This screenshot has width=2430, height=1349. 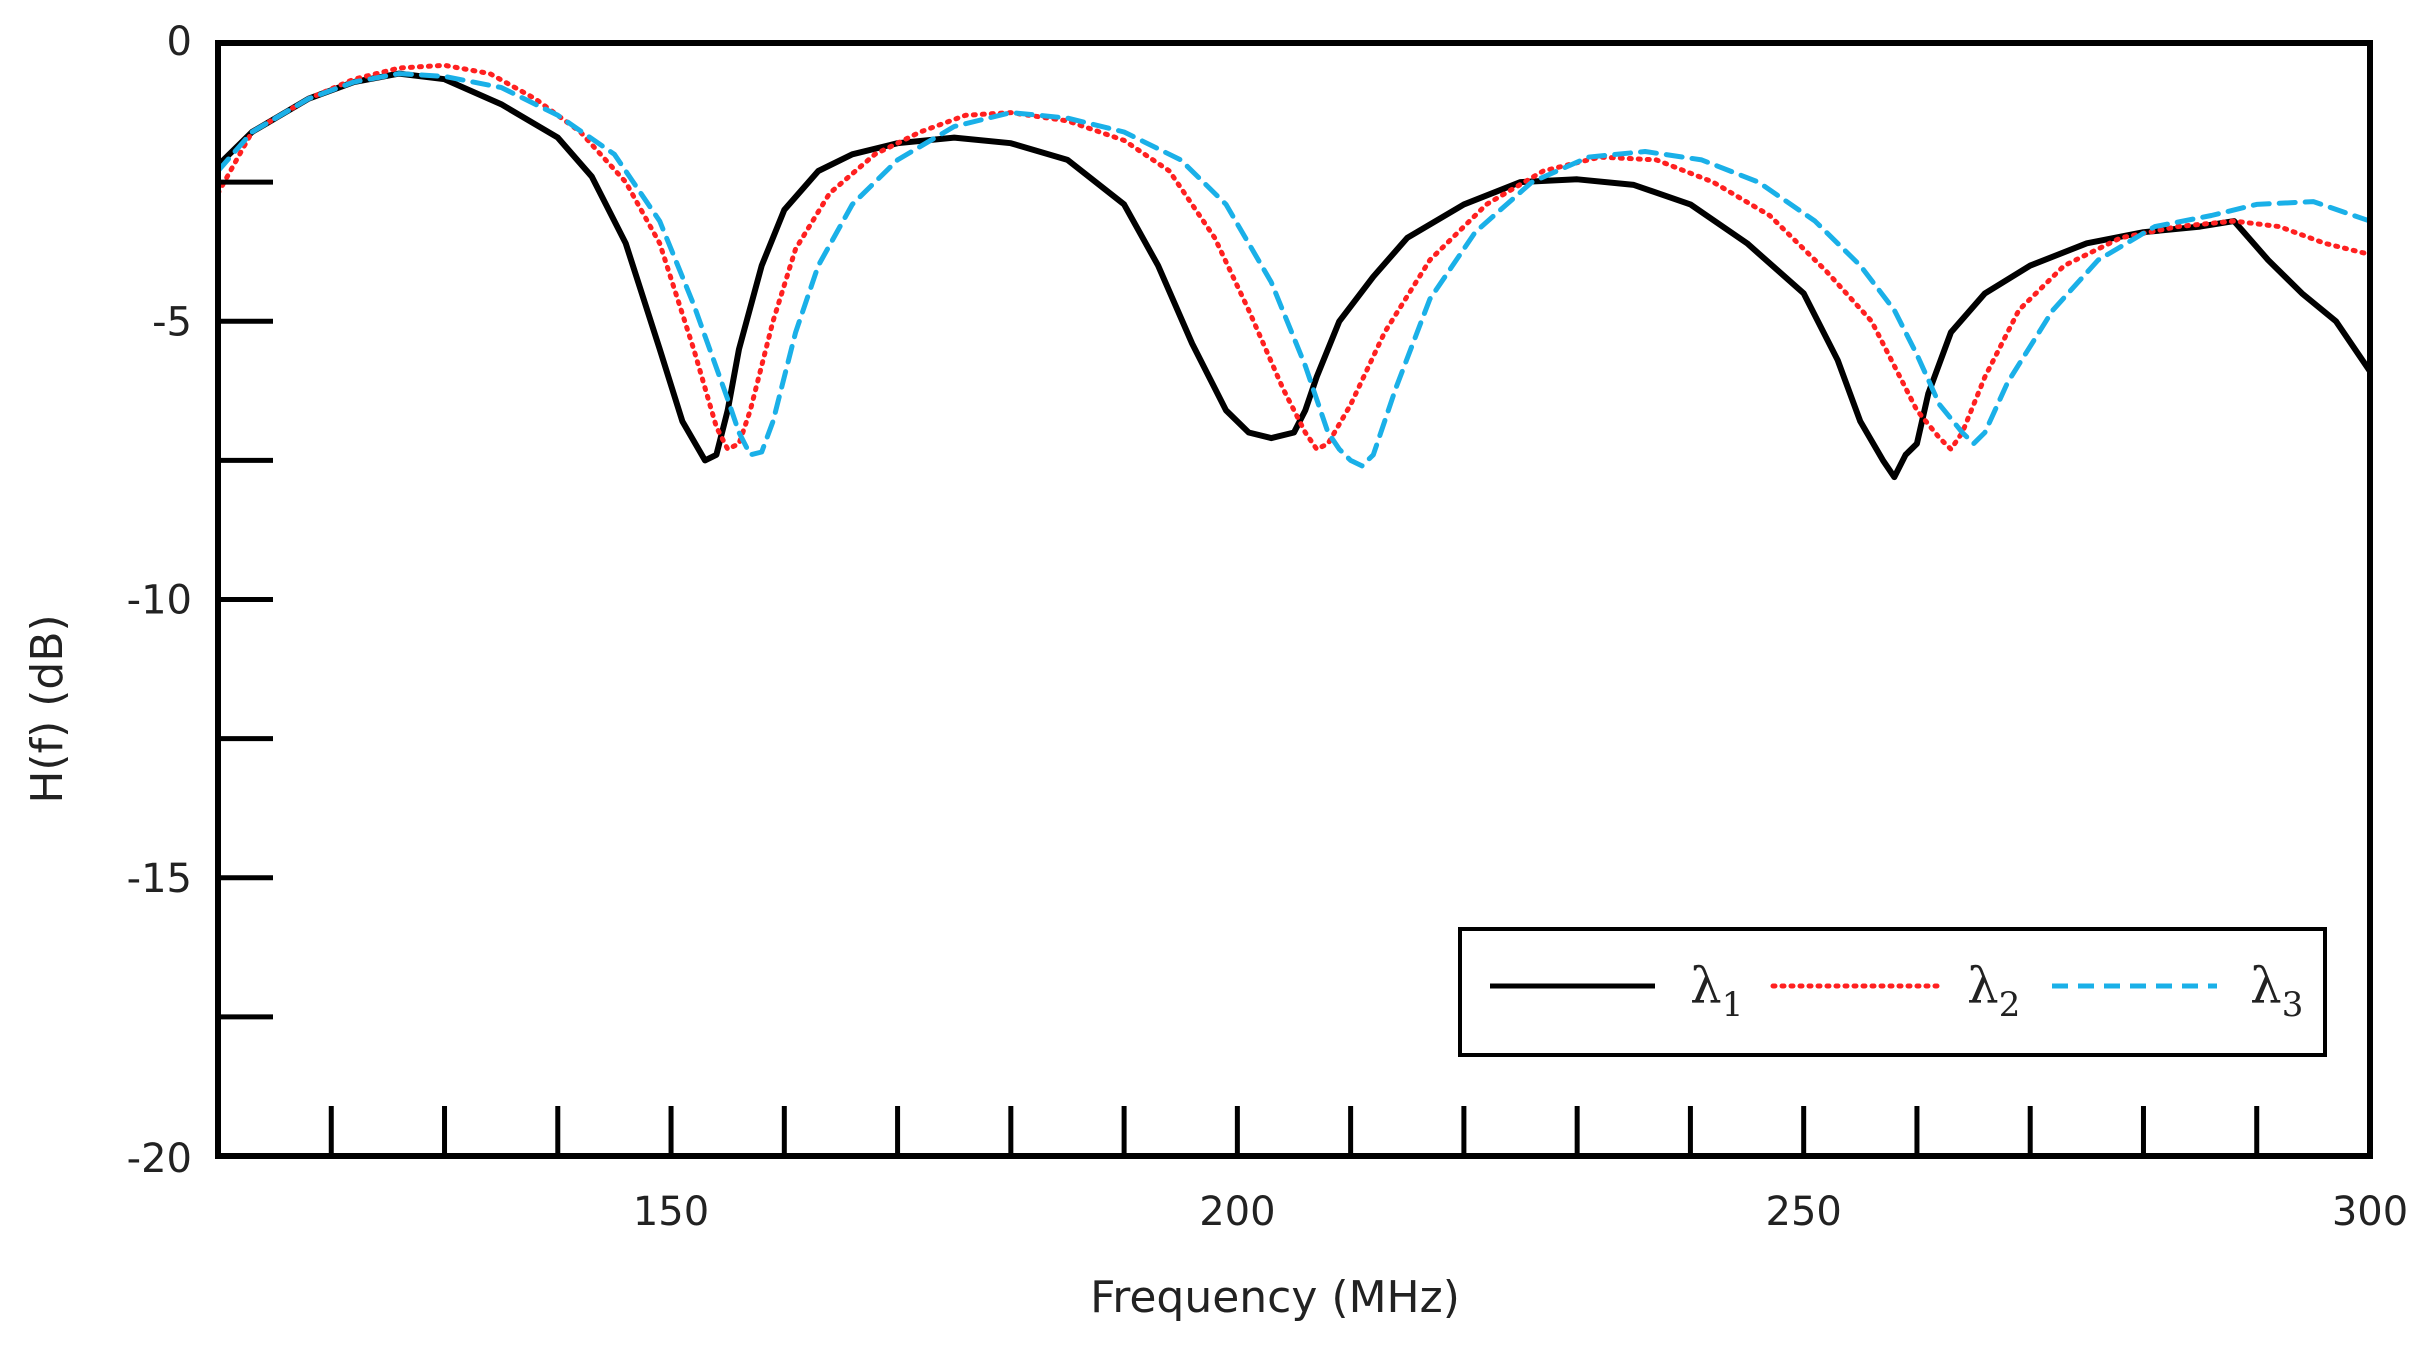 What do you see at coordinates (1804, 1212) in the screenshot?
I see `x-tick-label: 250` at bounding box center [1804, 1212].